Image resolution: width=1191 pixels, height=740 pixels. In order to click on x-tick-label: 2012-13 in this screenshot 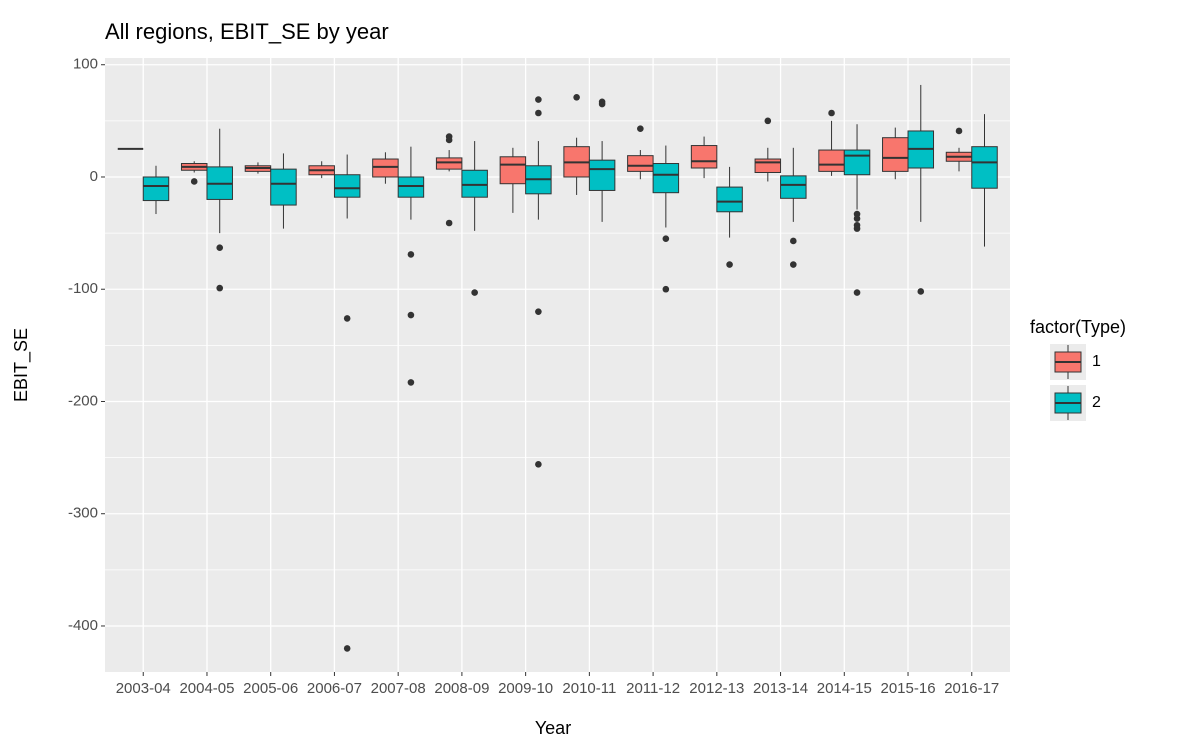, I will do `click(716, 688)`.